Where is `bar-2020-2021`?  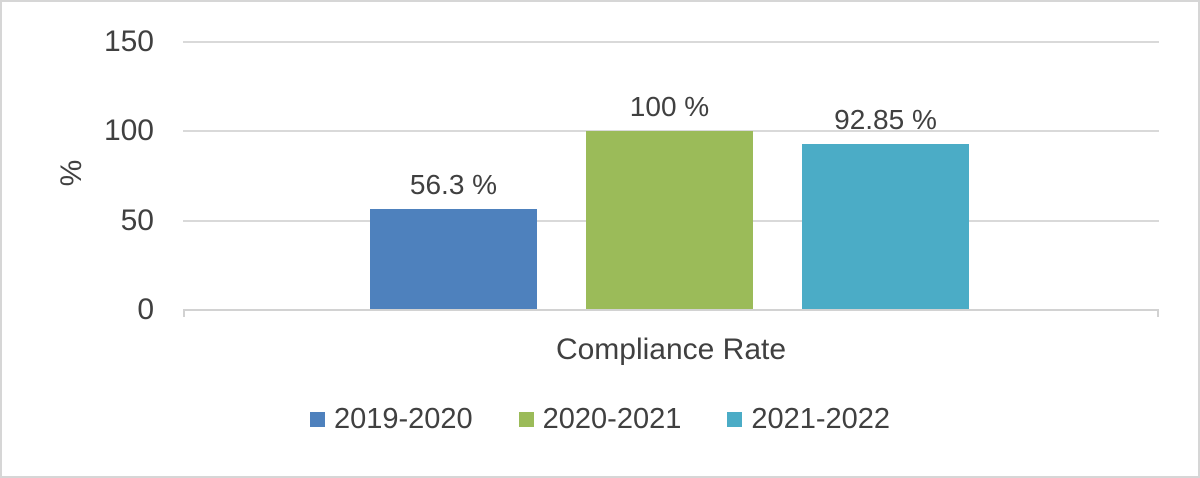 bar-2020-2021 is located at coordinates (669, 220).